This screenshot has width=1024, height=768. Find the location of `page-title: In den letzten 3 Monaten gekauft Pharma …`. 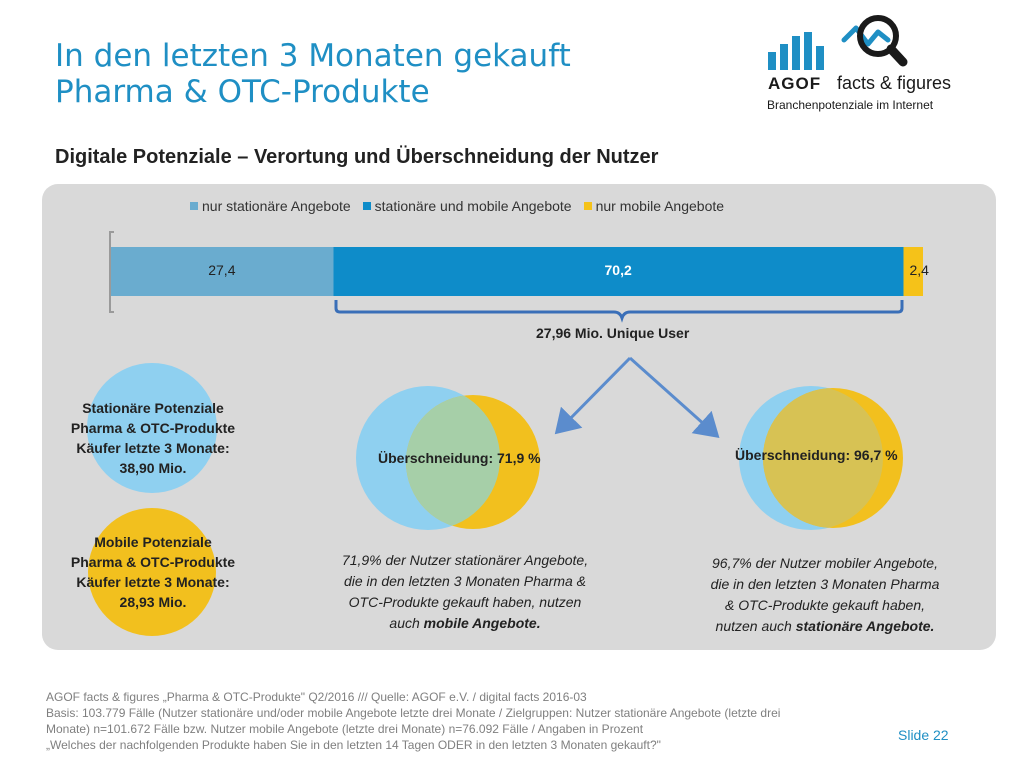

page-title: In den letzten 3 Monaten gekauft Pharma … is located at coordinates (313, 74).